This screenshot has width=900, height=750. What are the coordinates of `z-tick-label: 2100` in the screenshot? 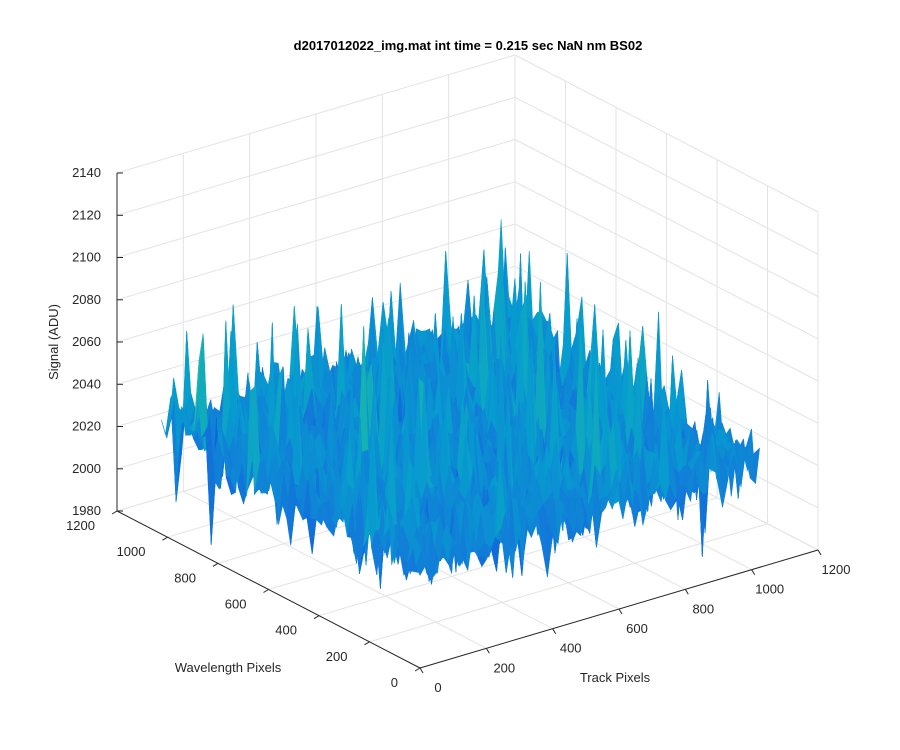 It's located at (86, 257).